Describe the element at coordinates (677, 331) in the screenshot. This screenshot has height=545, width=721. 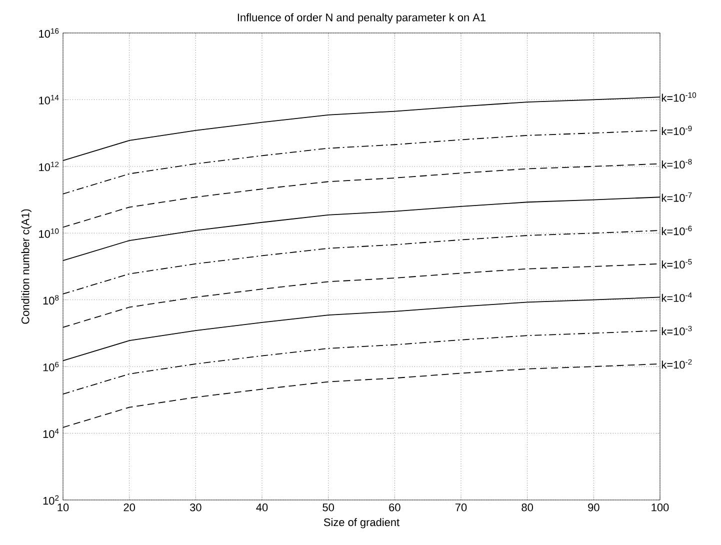
I see `series-label: k=10$^{-3}$` at that location.